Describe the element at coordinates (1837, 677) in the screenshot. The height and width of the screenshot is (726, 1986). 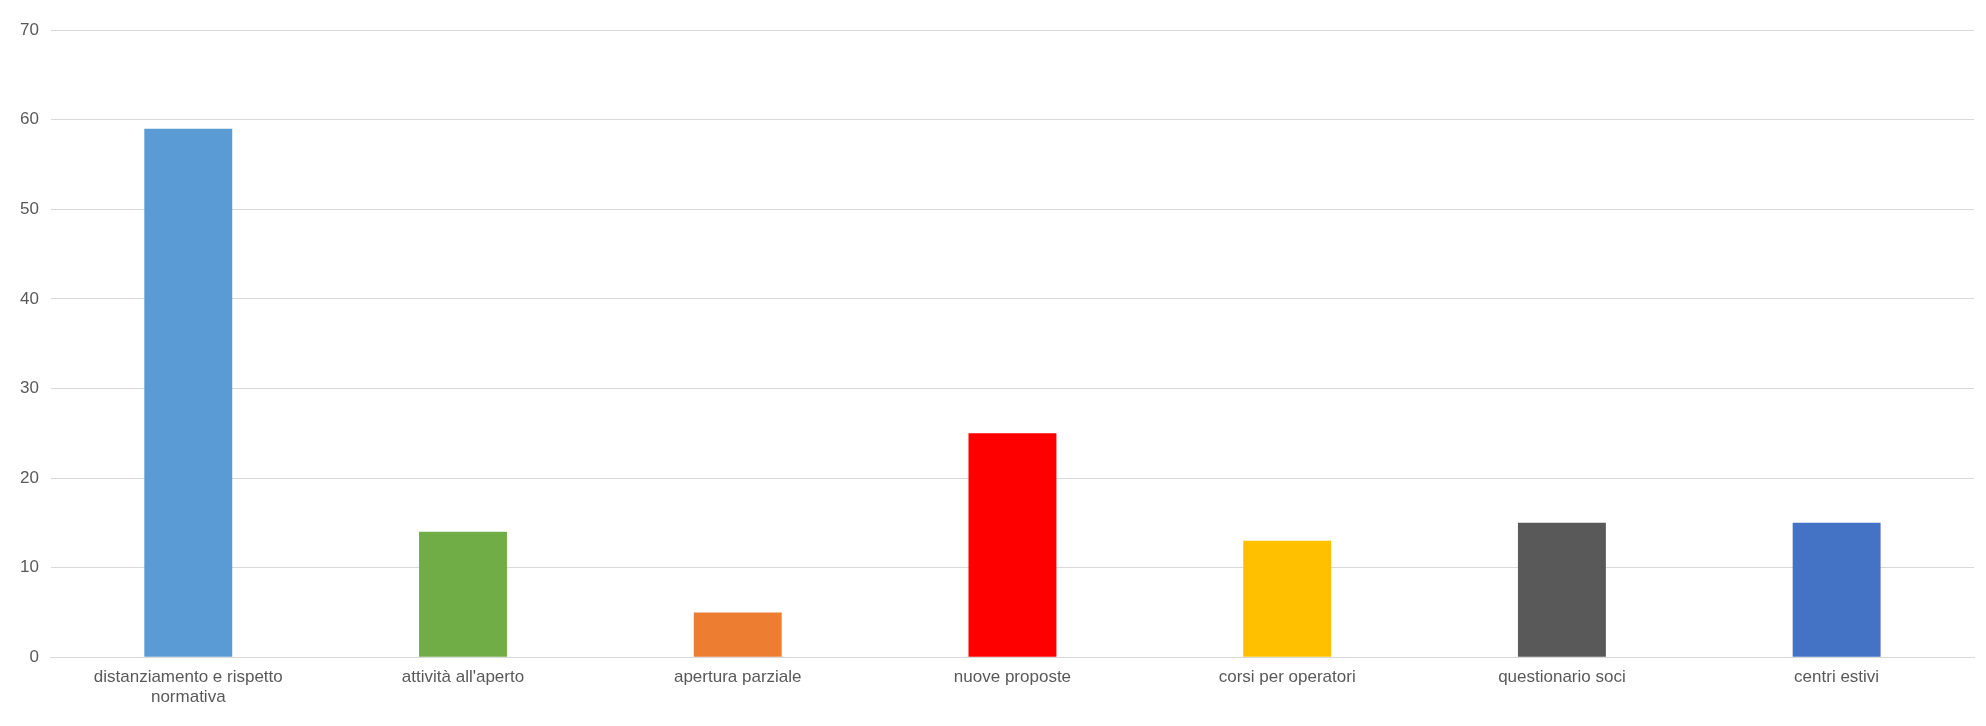
I see `x-tick-label: centri estivi` at that location.